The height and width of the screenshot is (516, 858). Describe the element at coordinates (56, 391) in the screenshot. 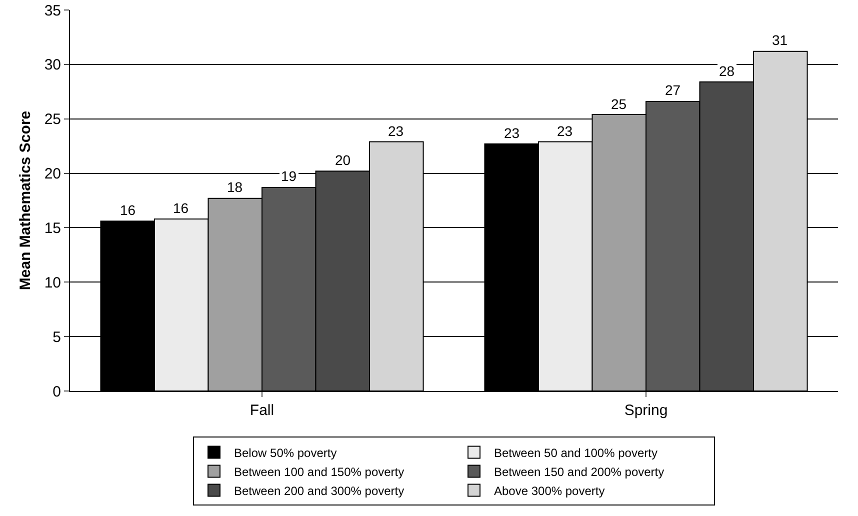

I see `y-tick-label: 0` at that location.